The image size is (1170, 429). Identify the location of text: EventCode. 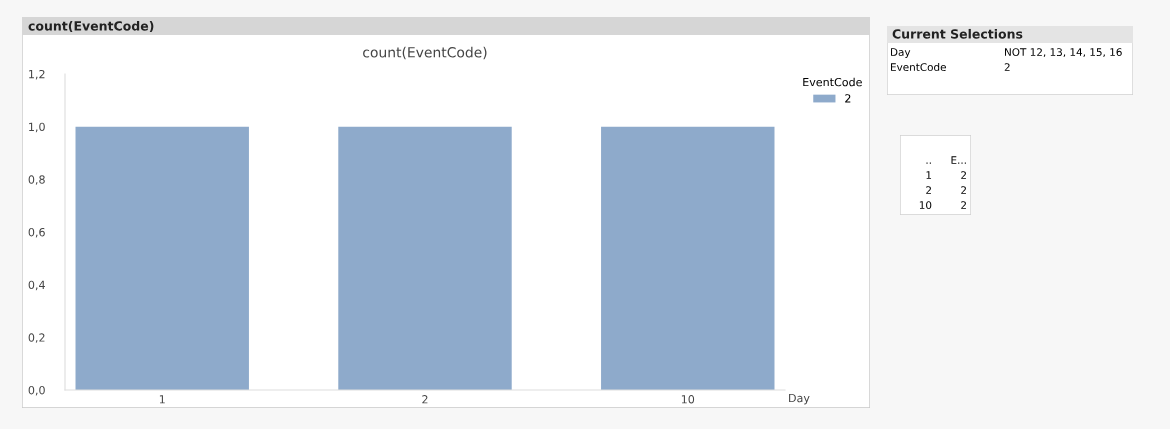
(918, 67).